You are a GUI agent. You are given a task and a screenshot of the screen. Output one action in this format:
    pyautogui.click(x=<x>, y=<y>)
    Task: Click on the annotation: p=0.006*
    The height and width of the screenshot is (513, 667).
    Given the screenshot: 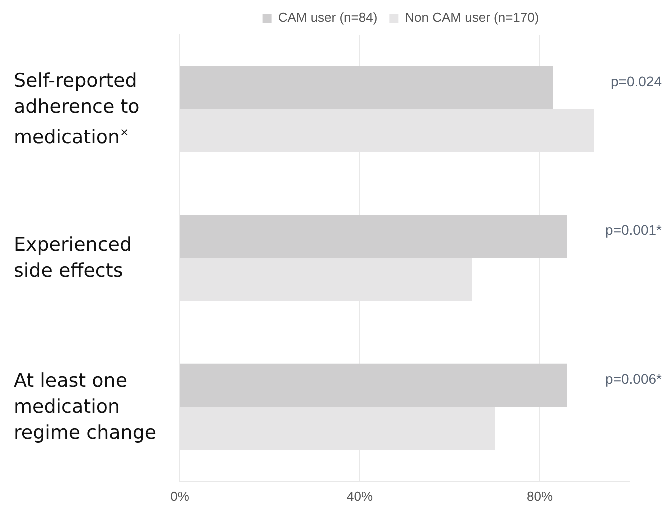 What is the action you would take?
    pyautogui.click(x=634, y=378)
    